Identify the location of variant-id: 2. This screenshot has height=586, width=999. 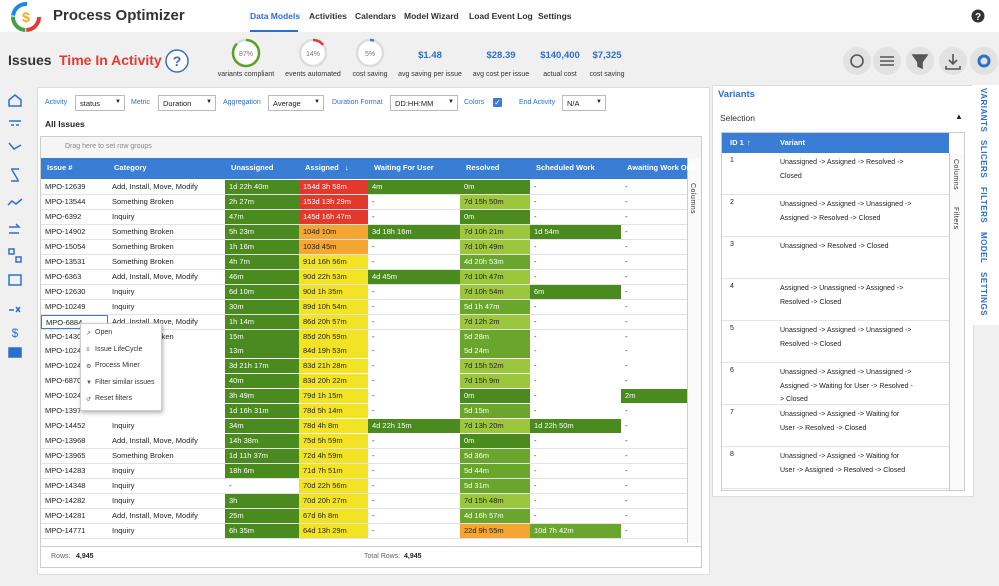
(732, 202).